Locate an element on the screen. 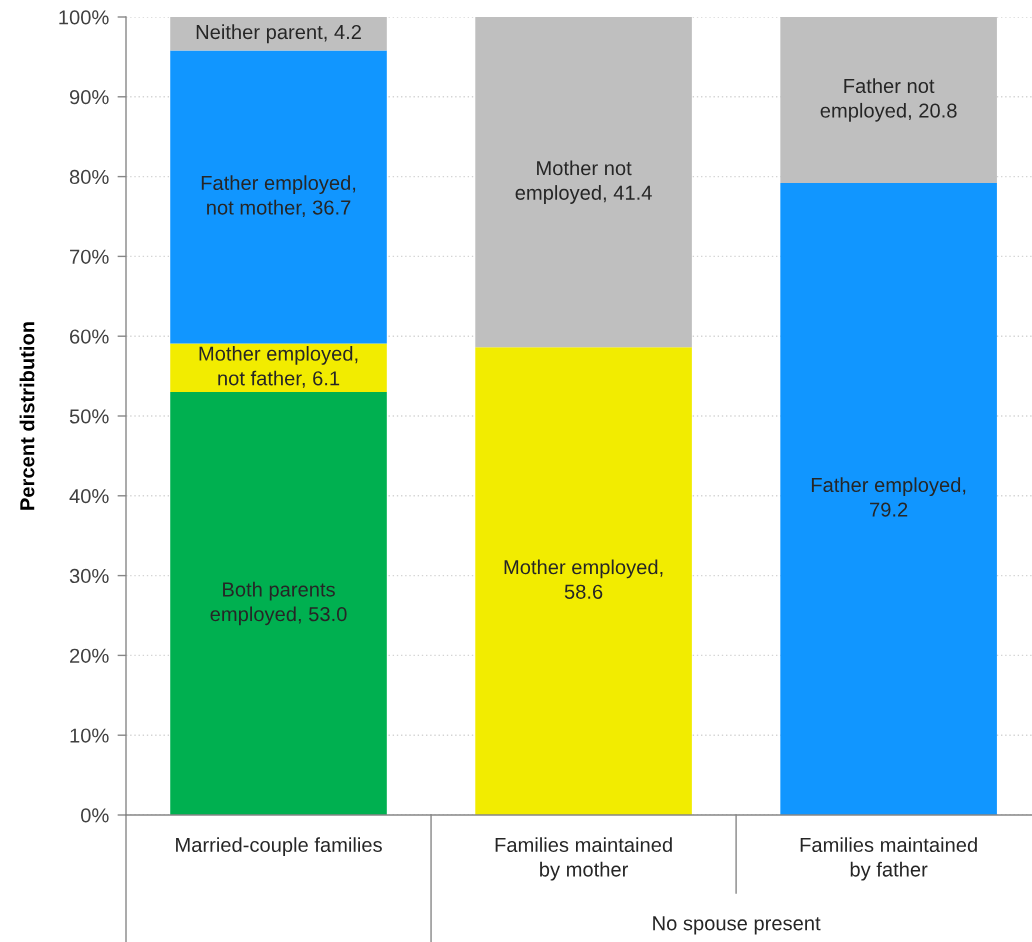 Image resolution: width=1032 pixels, height=942 pixels. y-tick-label: 90% is located at coordinates (89, 97).